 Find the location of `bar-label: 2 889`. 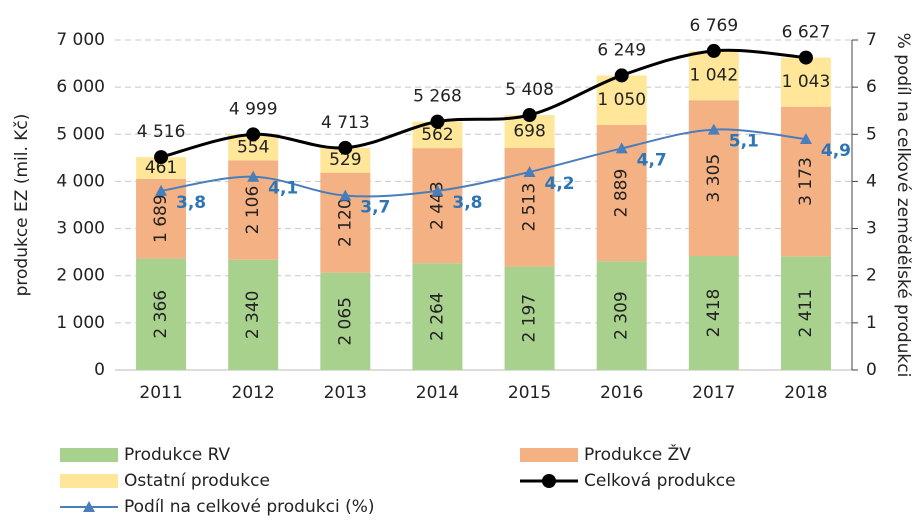

bar-label: 2 889 is located at coordinates (622, 193).